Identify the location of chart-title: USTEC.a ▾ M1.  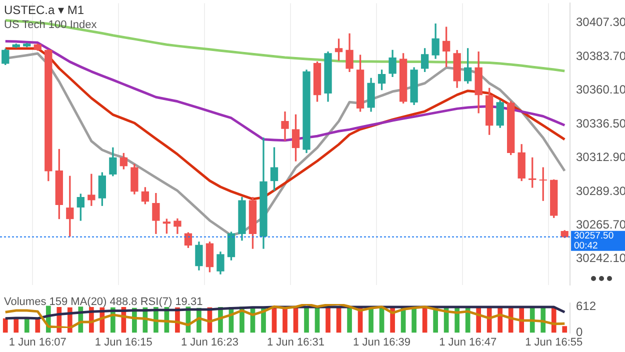
(44, 10).